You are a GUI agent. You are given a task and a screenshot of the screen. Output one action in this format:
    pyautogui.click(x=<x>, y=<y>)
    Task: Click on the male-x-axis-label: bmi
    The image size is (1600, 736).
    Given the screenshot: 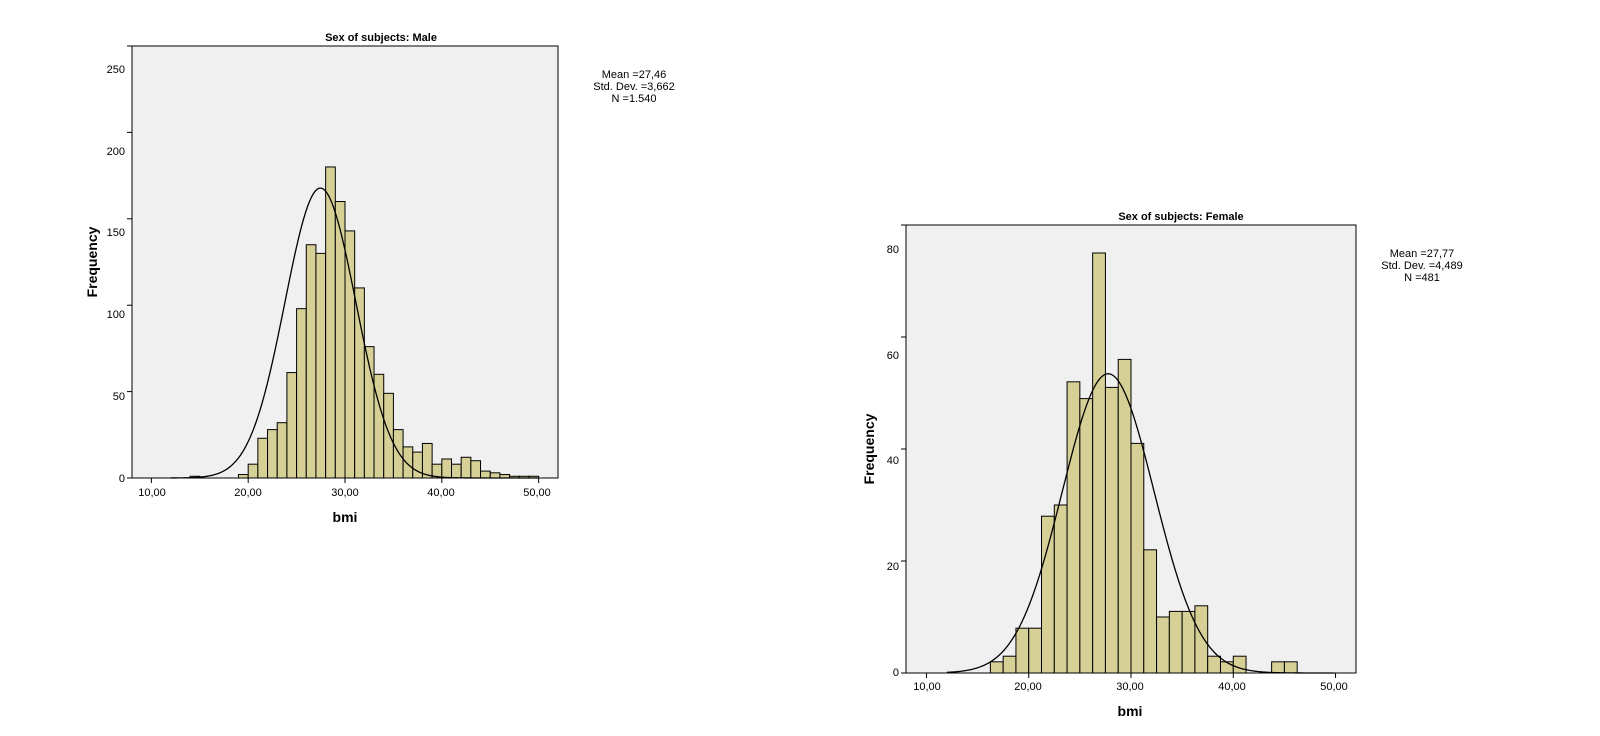 What is the action you would take?
    pyautogui.click(x=345, y=517)
    